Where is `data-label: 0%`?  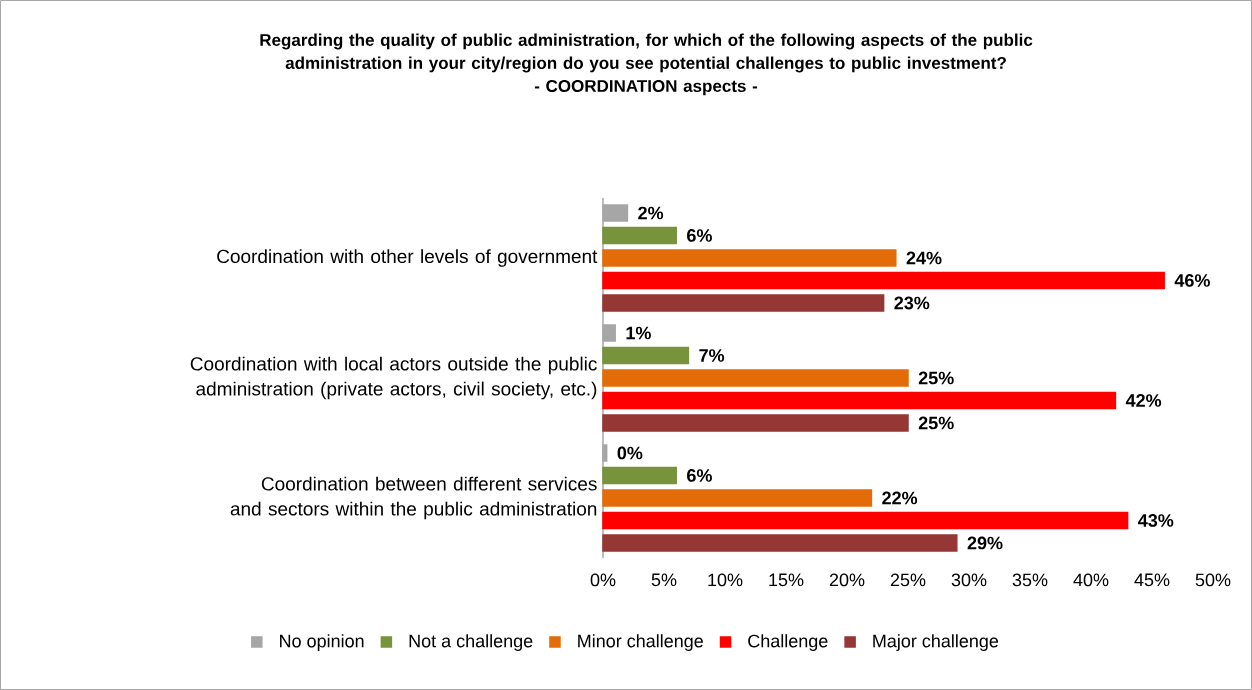 data-label: 0% is located at coordinates (630, 453).